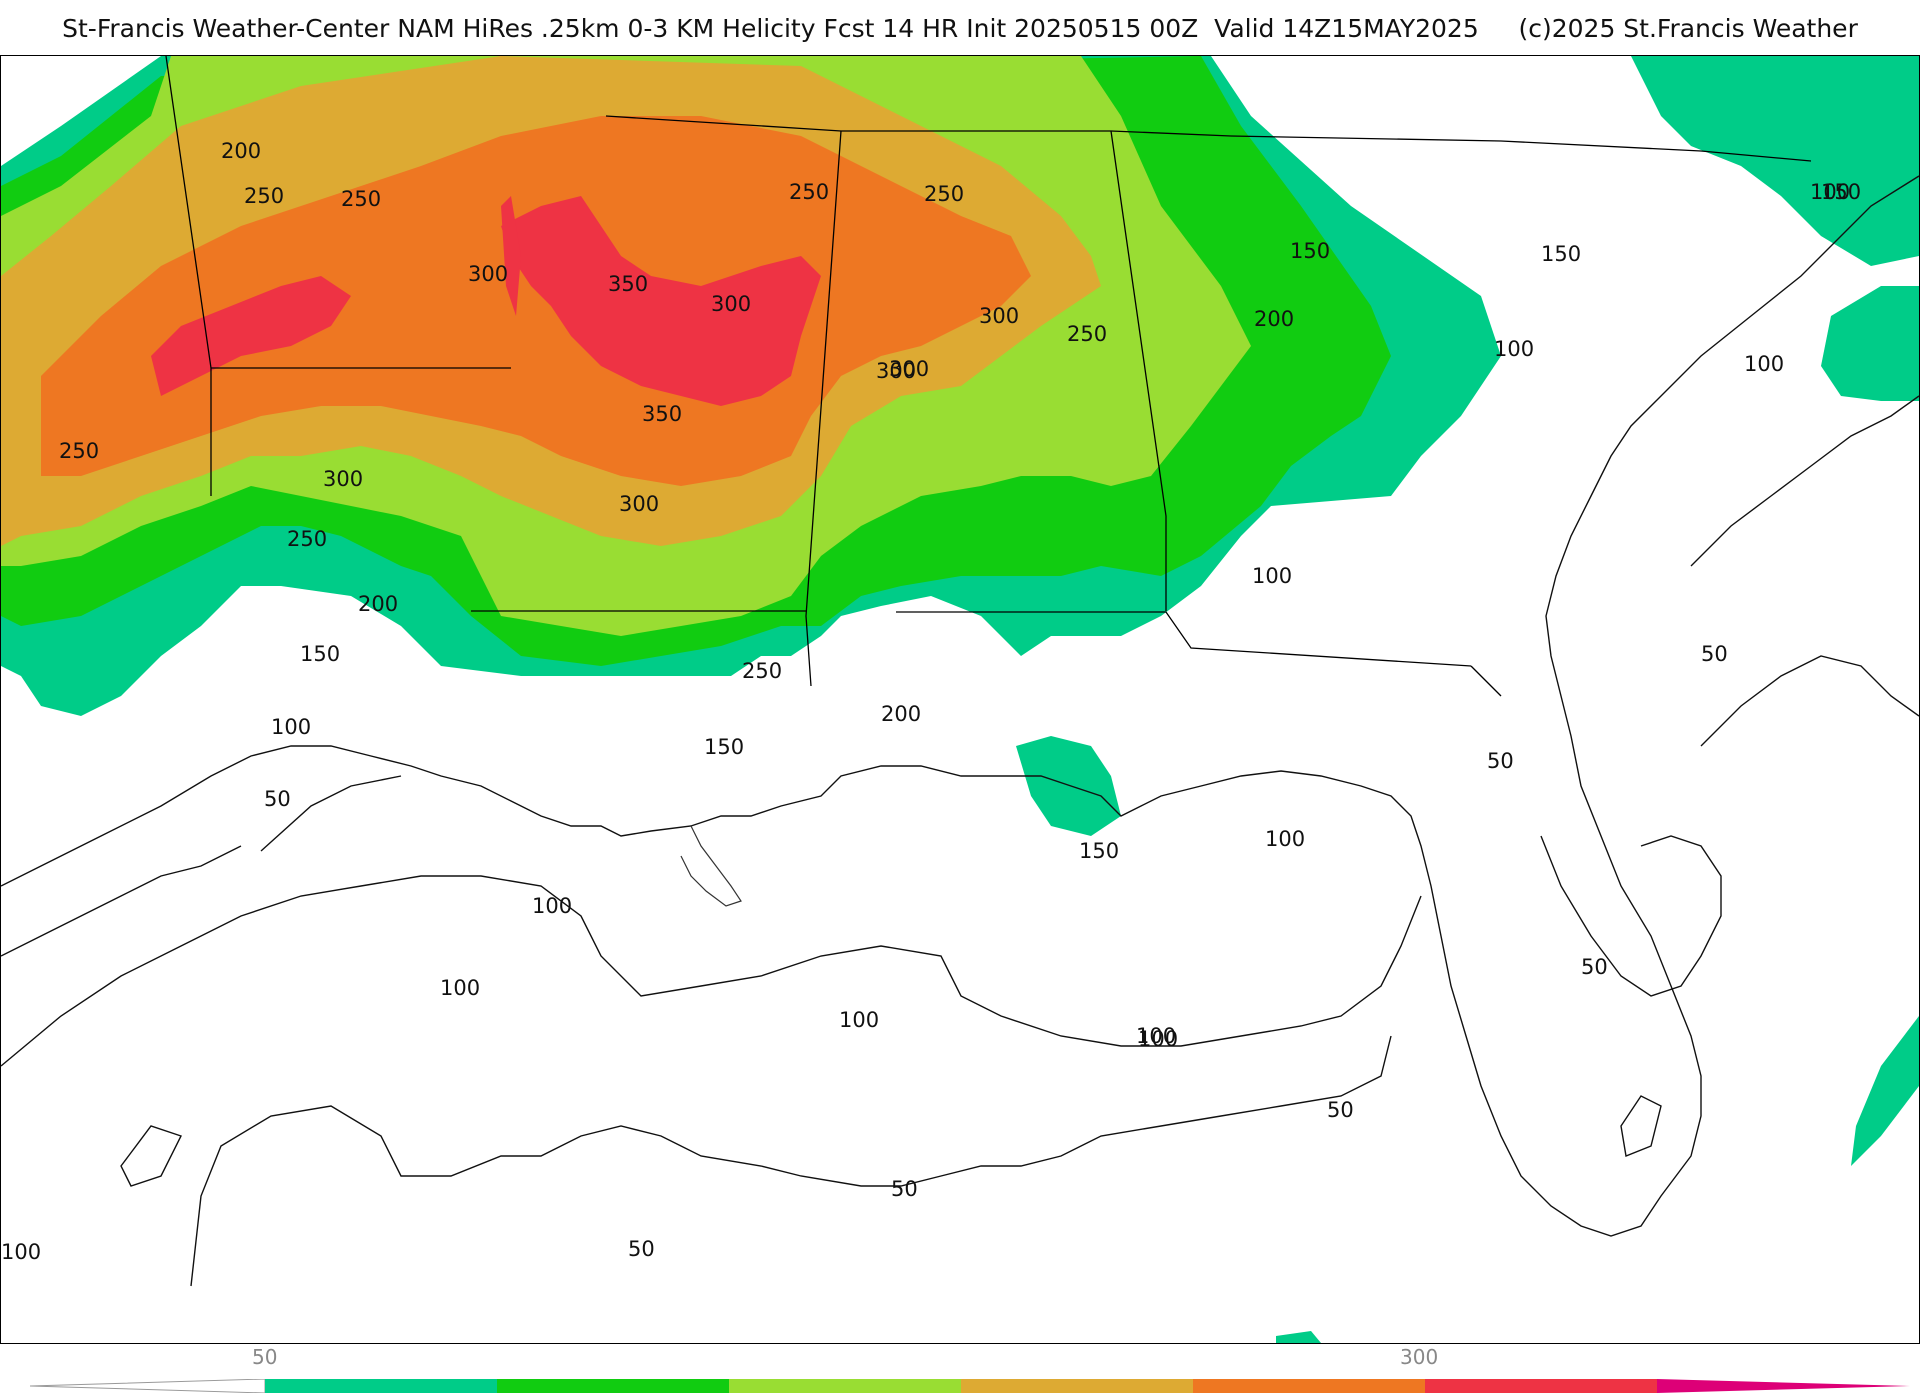 This screenshot has width=1920, height=1400. Describe the element at coordinates (1885, 1091) in the screenshot. I see `fill-teal-se` at that location.